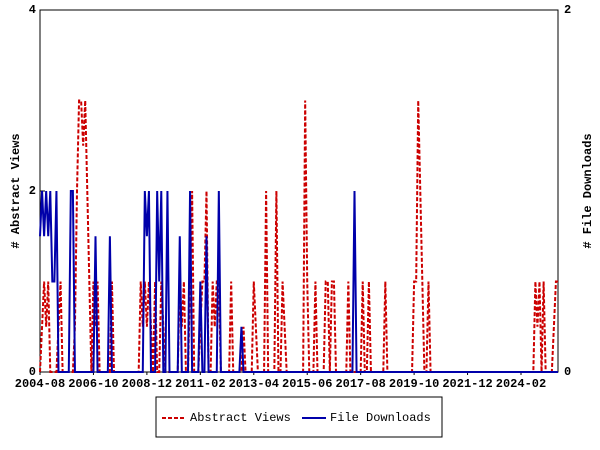 The width and height of the screenshot is (600, 450). What do you see at coordinates (588, 190) in the screenshot?
I see `y2-axis-title: # File Downloads` at bounding box center [588, 190].